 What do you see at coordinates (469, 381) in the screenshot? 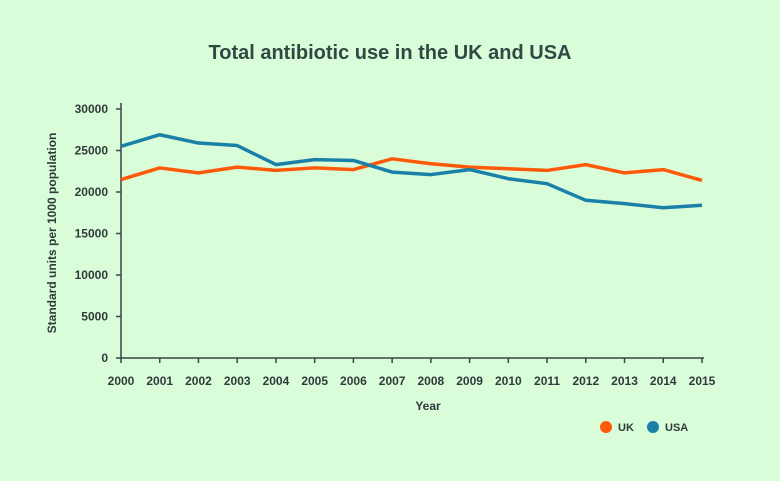
I see `x-tick-label: 2009` at bounding box center [469, 381].